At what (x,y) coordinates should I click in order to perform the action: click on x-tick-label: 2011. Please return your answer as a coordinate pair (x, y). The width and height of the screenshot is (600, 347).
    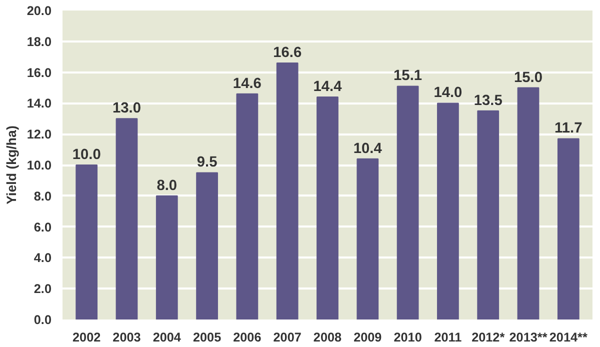
    Looking at the image, I should click on (448, 337).